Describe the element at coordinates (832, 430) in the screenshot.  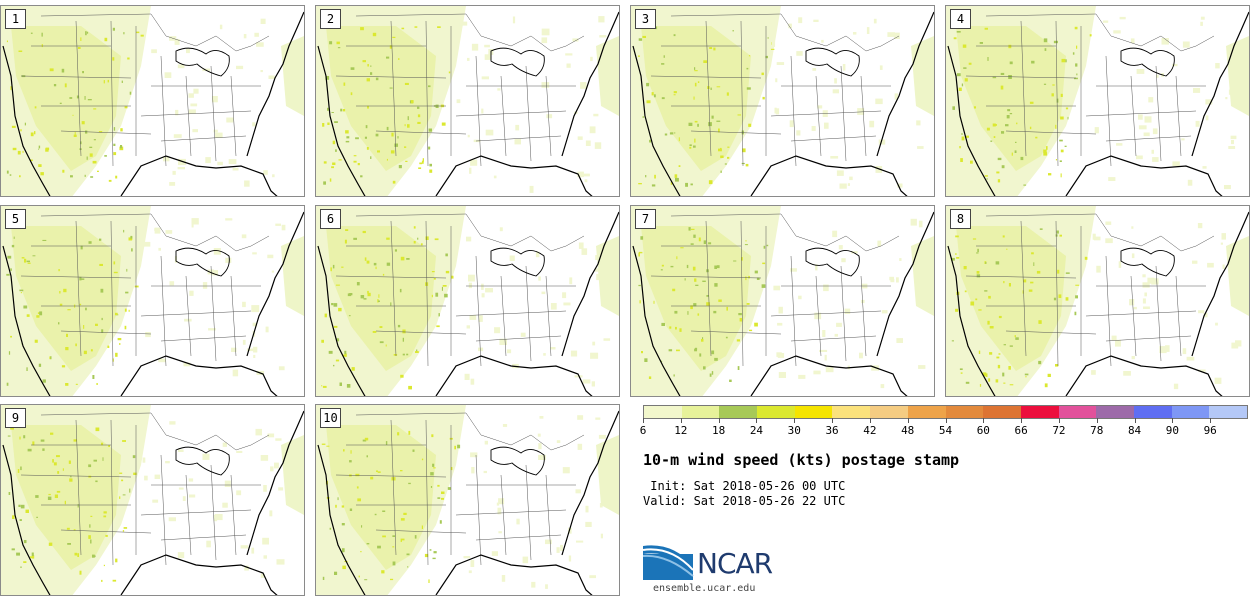
I see `colorbar-tick-label: 36` at that location.